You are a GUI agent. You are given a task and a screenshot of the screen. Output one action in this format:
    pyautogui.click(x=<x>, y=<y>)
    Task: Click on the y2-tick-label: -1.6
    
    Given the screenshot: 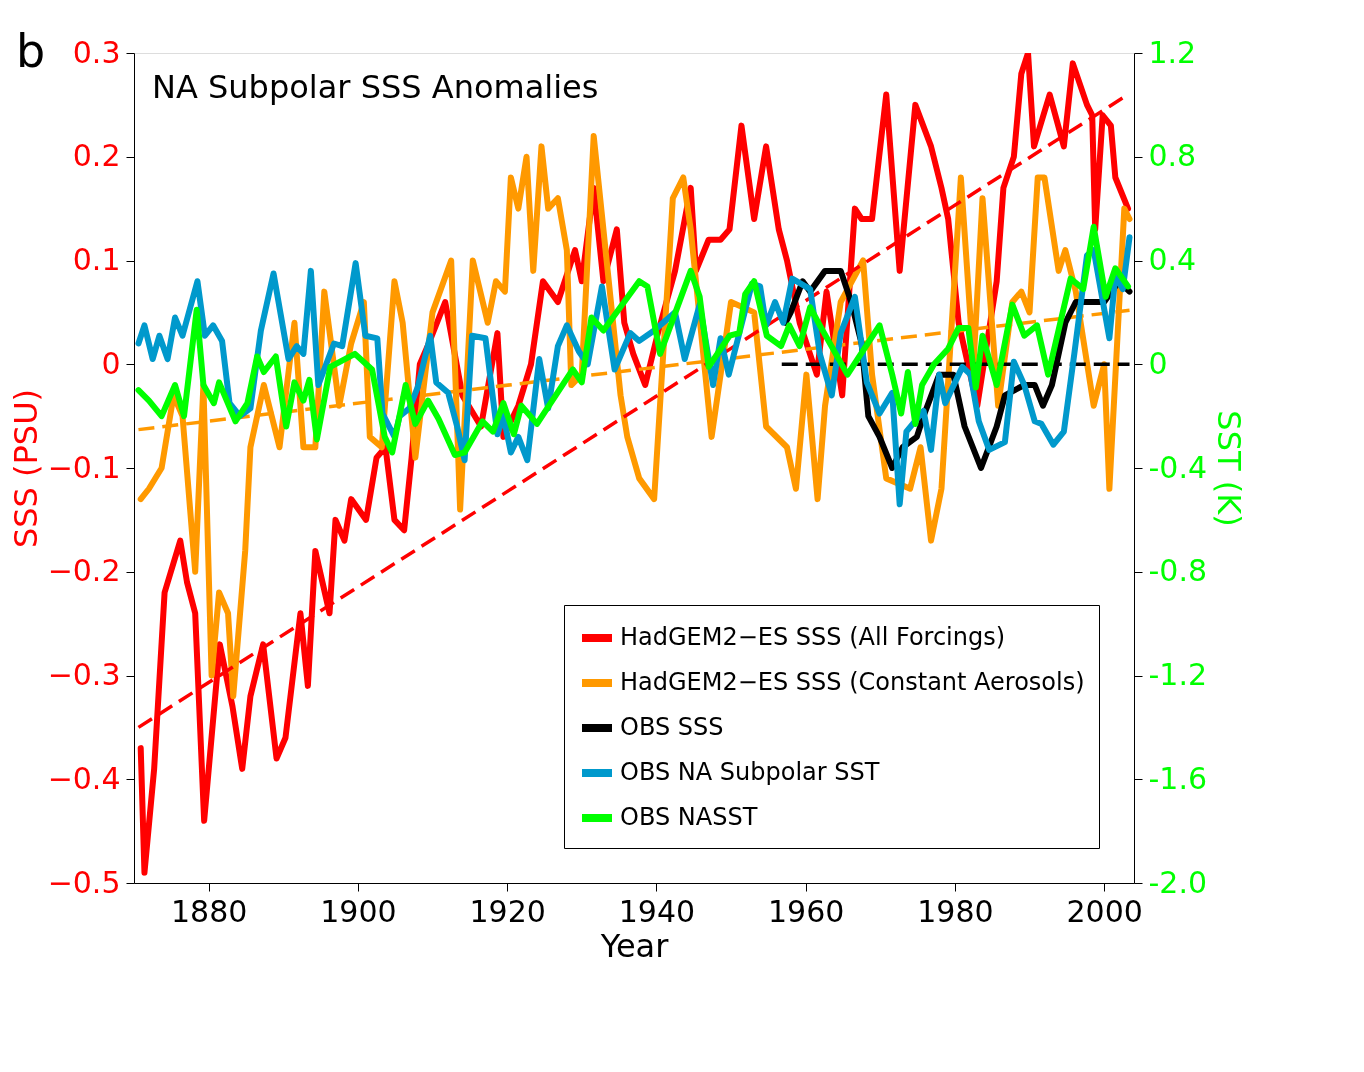 What is the action you would take?
    pyautogui.click(x=1178, y=778)
    